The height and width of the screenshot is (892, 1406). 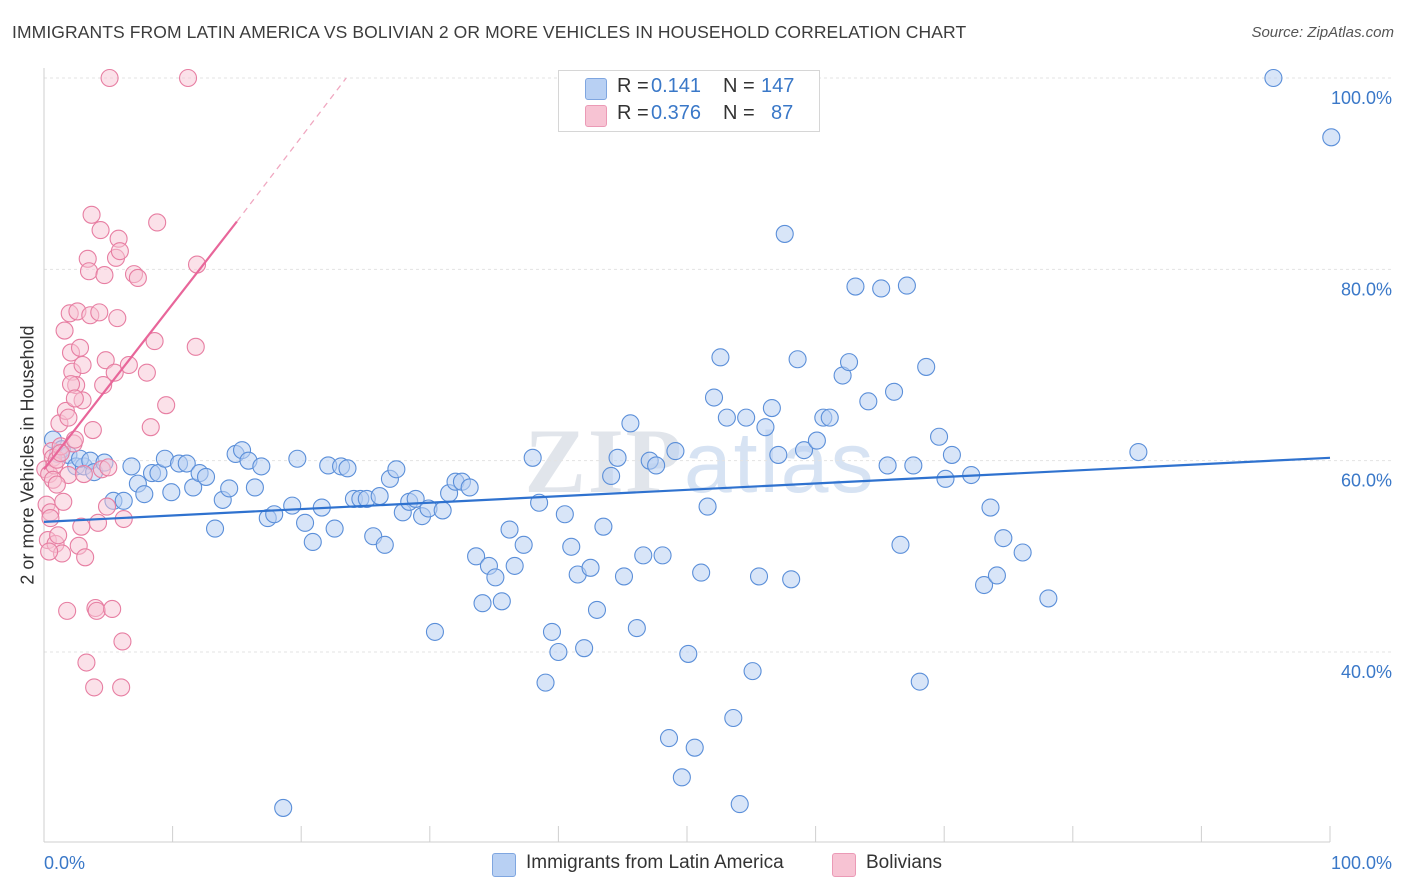 I want to click on bottom-legend-swatch-blue, so click(x=504, y=865).